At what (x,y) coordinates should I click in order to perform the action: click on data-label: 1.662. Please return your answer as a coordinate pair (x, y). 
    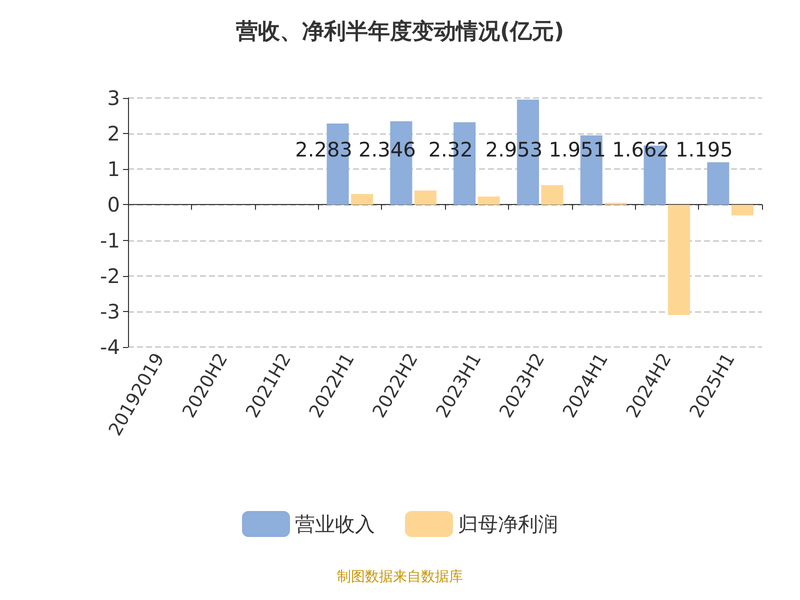
    Looking at the image, I should click on (641, 150).